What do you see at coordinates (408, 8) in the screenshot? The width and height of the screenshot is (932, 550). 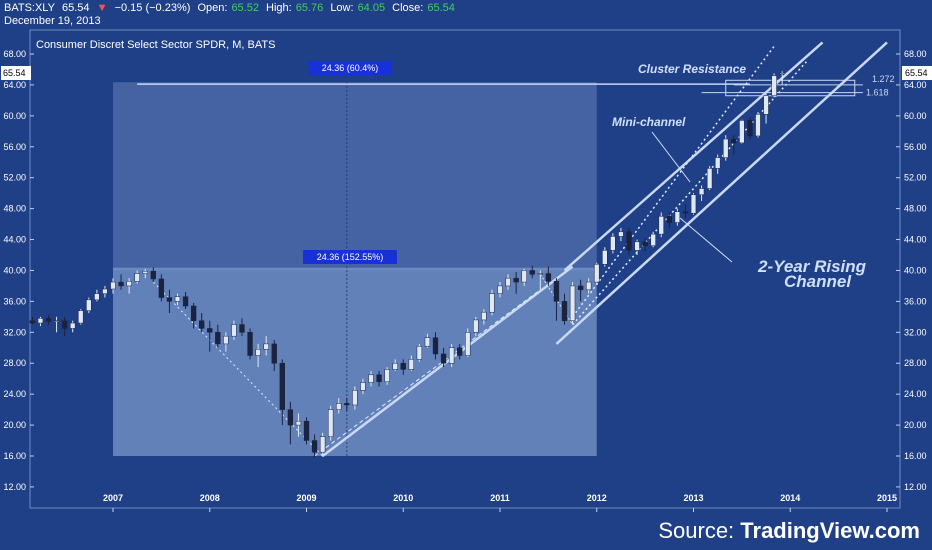 I see `close-label: Close:` at bounding box center [408, 8].